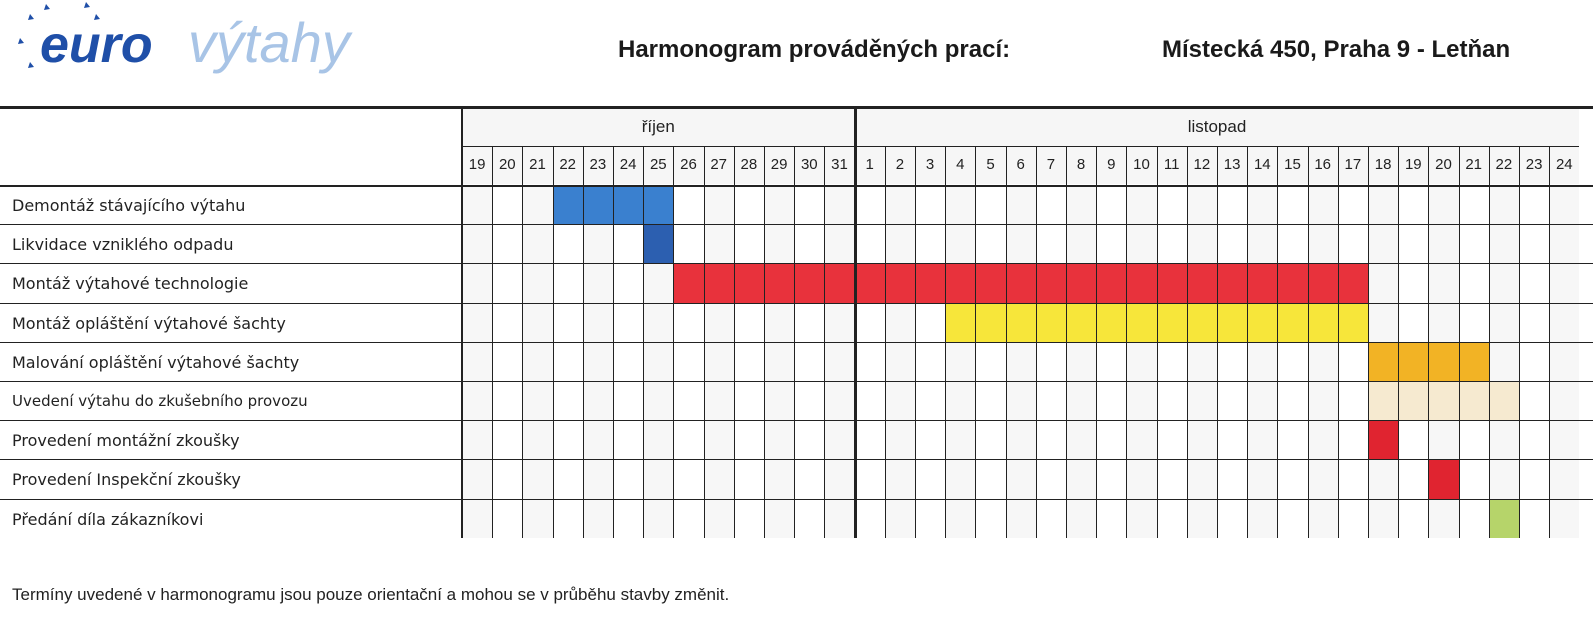 Image resolution: width=1593 pixels, height=621 pixels. What do you see at coordinates (658, 164) in the screenshot?
I see `day-header: 25` at bounding box center [658, 164].